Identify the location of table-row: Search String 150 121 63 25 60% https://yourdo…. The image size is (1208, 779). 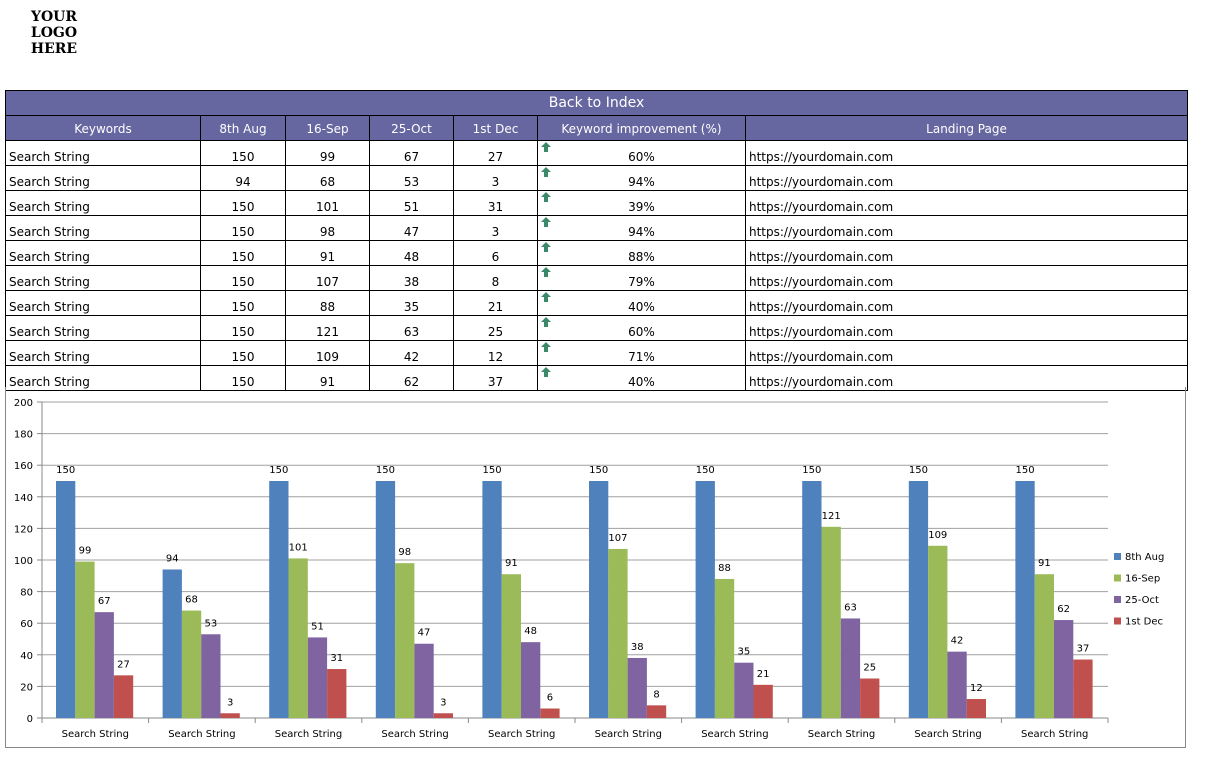
(596, 328).